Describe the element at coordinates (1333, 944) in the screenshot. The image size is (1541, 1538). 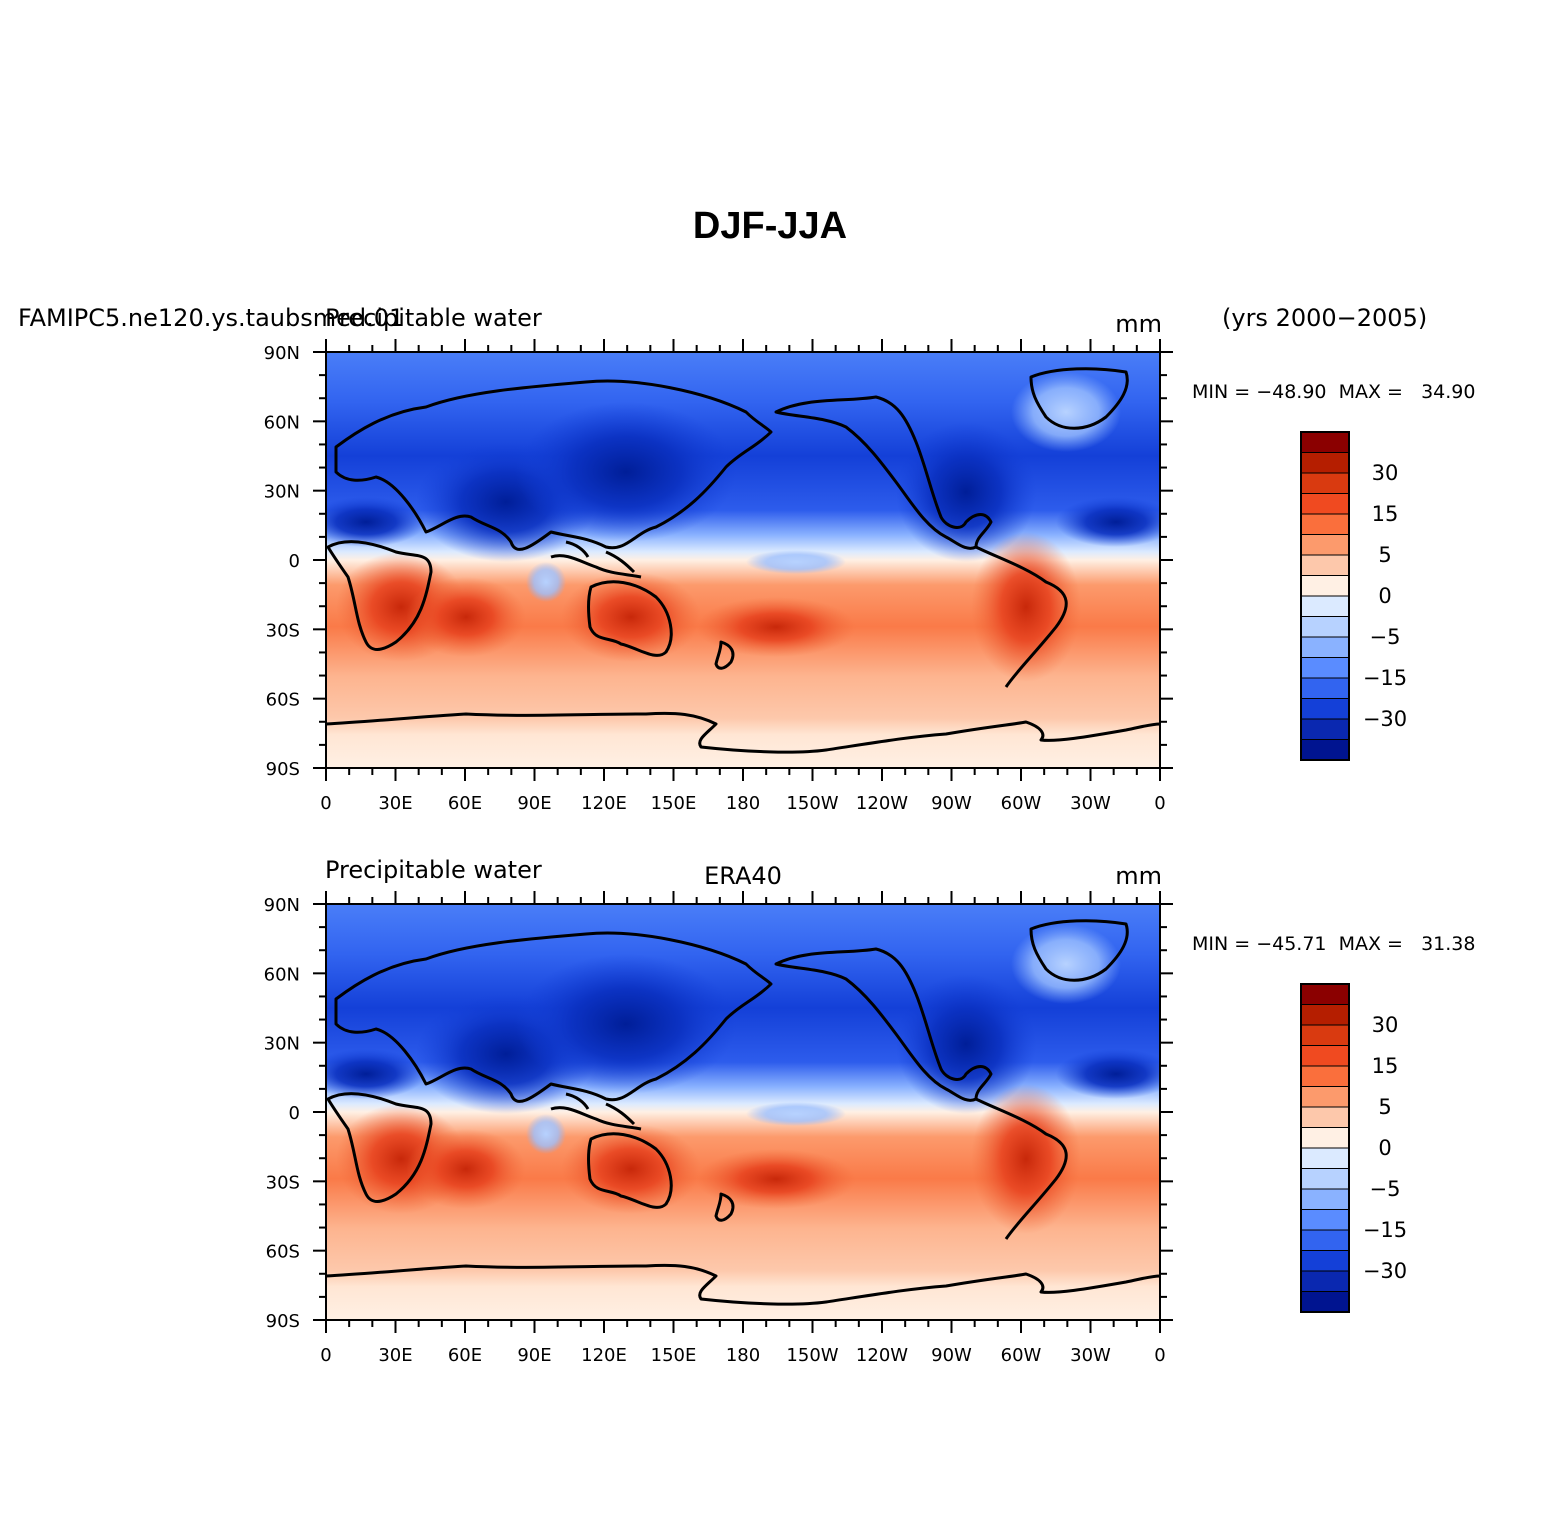
I see `panel-bottom-stats: MIN = −45.71 MAX = 31.38` at that location.